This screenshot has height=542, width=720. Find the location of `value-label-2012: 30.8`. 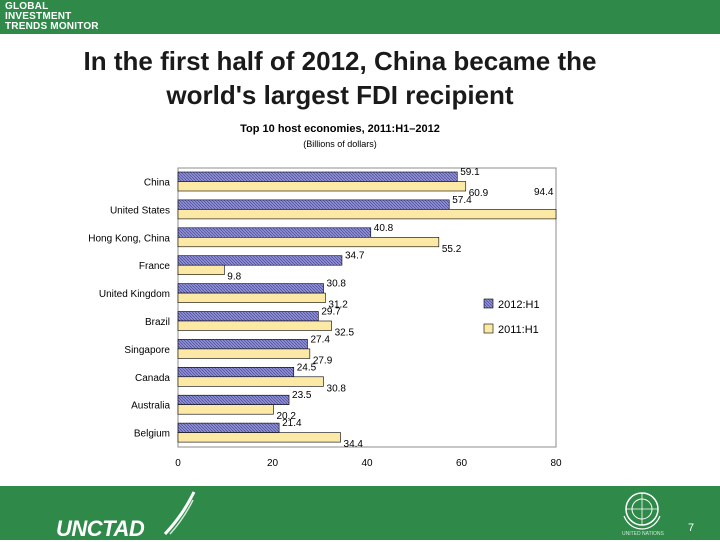

value-label-2012: 30.8 is located at coordinates (337, 284).